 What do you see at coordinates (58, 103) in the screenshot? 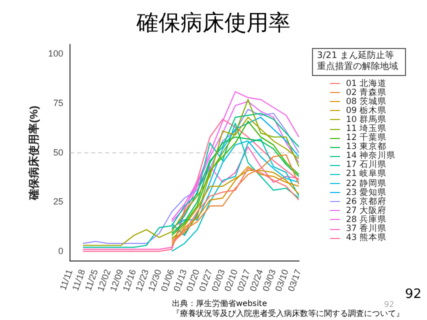
I see `y-tick-label: 75` at bounding box center [58, 103].